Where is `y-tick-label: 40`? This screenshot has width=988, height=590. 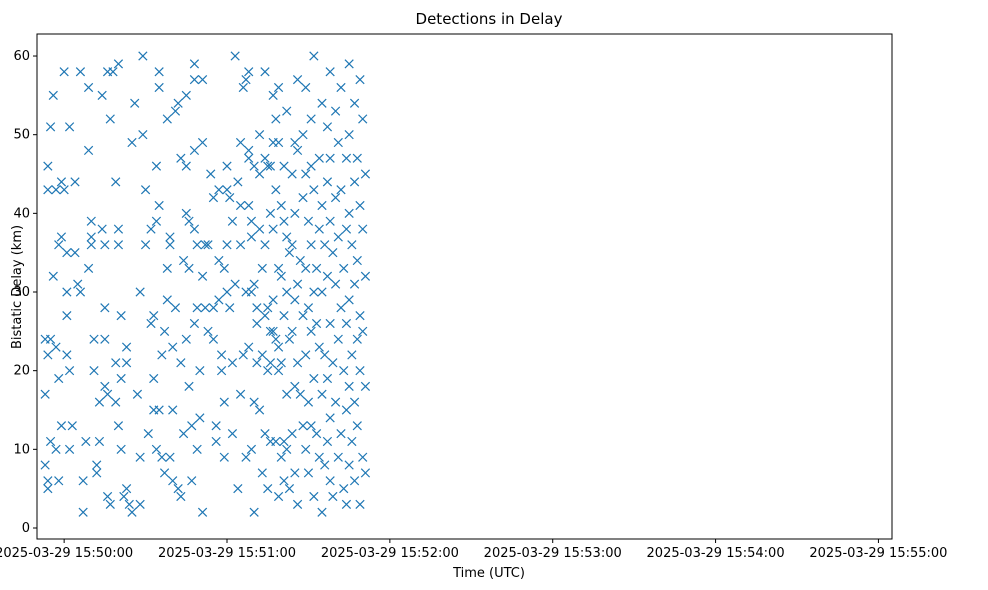 y-tick-label: 40 is located at coordinates (21, 213).